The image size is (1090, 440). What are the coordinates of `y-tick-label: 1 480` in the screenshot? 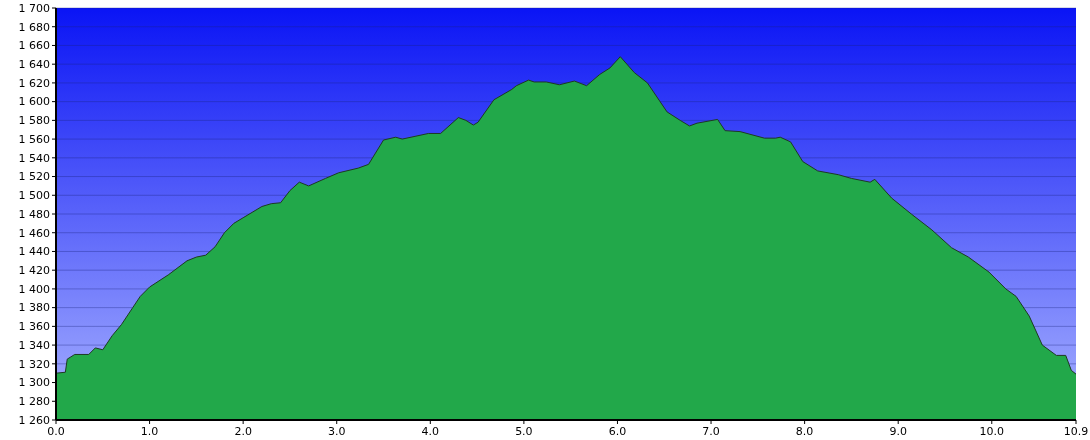 It's located at (34, 214).